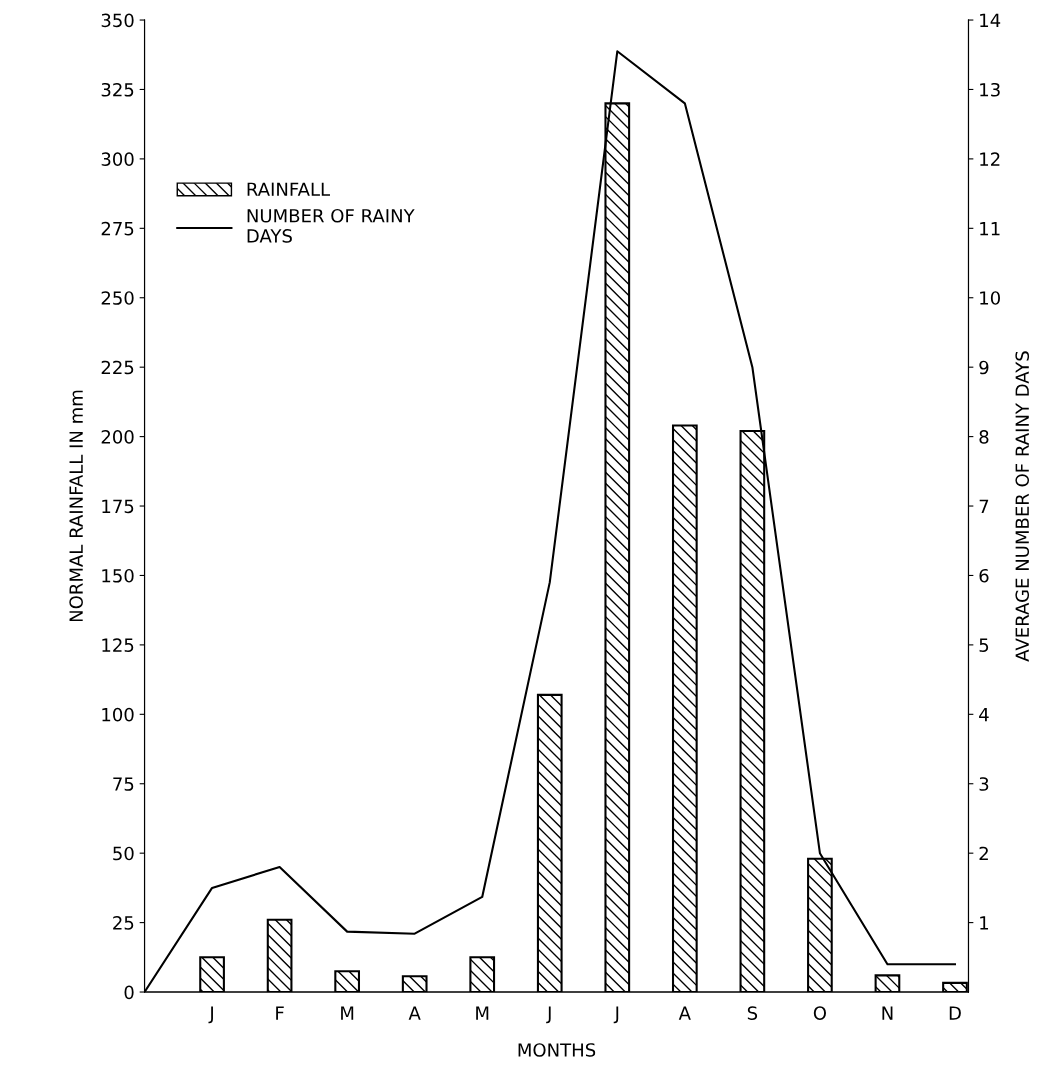 Image resolution: width=1055 pixels, height=1083 pixels. What do you see at coordinates (117, 20) in the screenshot?
I see `y-tick-label: 350` at bounding box center [117, 20].